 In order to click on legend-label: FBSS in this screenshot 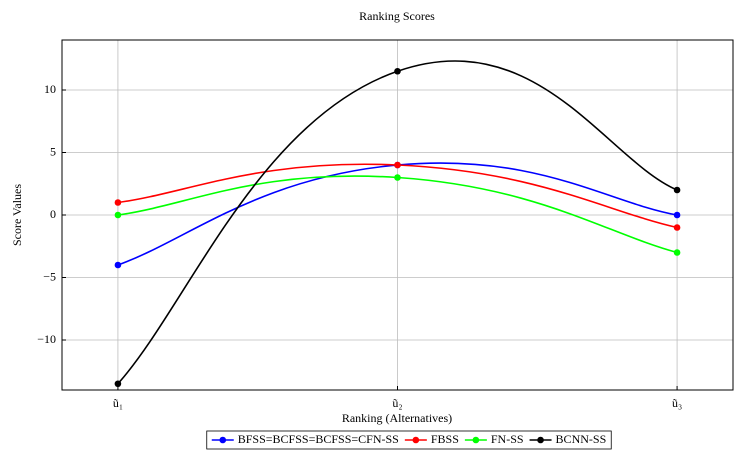, I will do `click(445, 439)`.